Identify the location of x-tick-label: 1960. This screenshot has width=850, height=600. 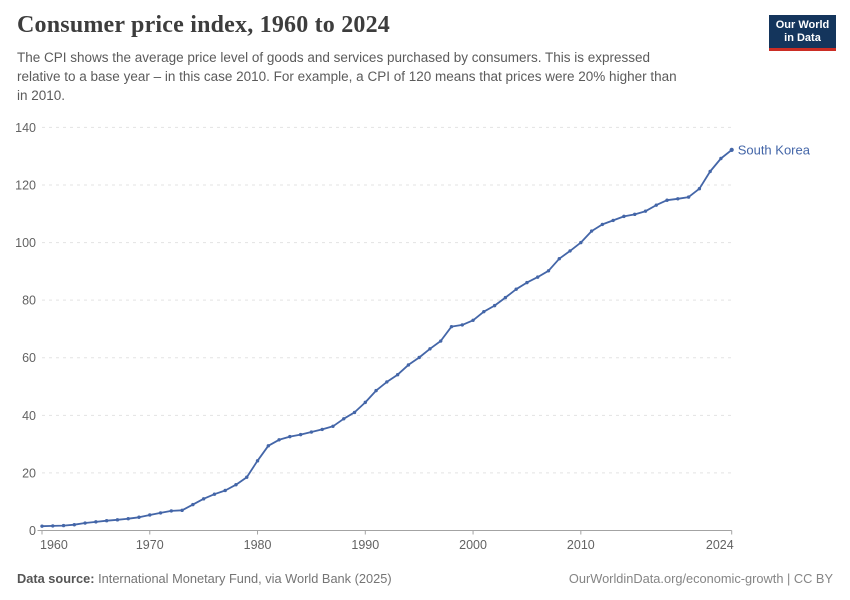
(54, 545).